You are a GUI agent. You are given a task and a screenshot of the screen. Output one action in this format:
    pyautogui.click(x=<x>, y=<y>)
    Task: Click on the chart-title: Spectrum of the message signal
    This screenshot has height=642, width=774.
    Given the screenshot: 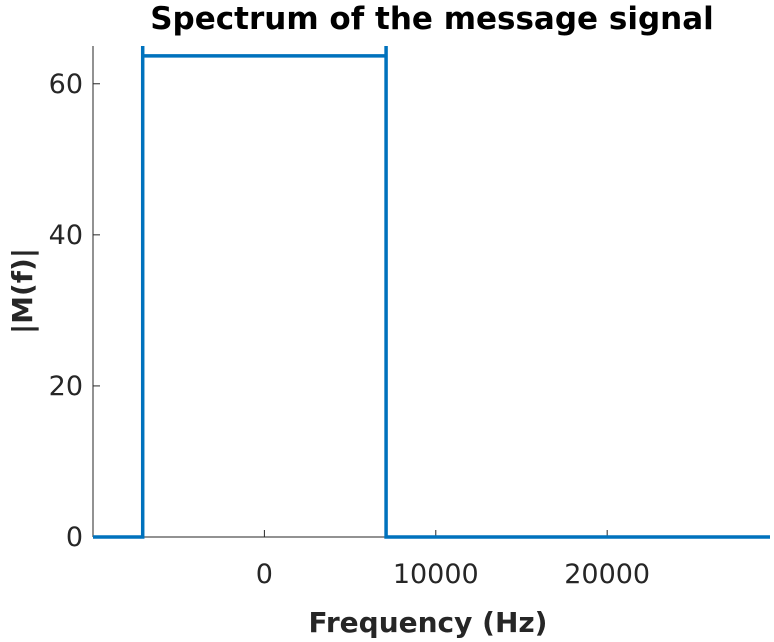 What is the action you would take?
    pyautogui.click(x=432, y=19)
    